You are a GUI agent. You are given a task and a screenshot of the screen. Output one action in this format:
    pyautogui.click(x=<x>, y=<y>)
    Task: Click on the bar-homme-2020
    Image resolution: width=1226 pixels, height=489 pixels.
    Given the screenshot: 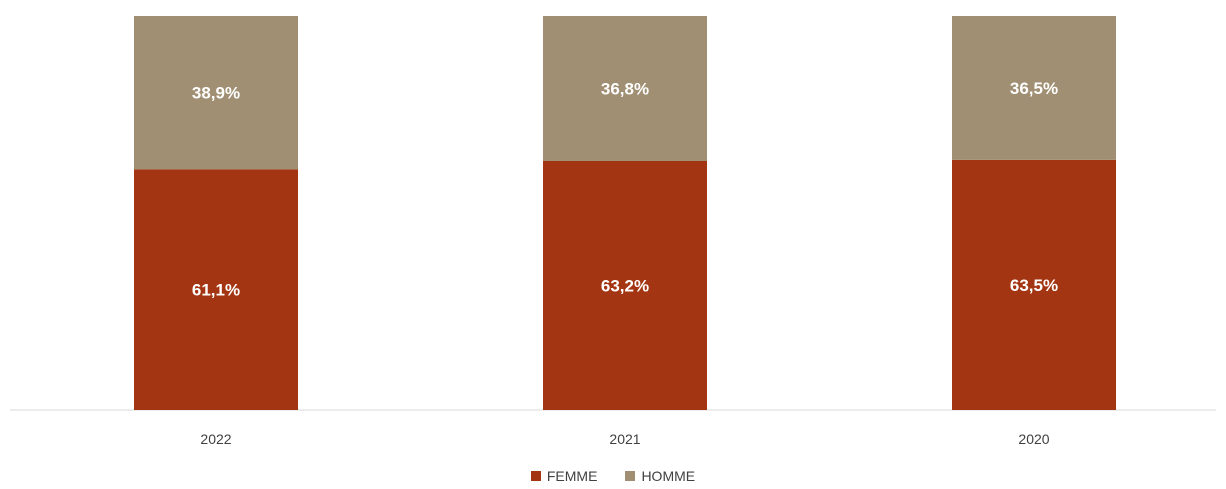 What is the action you would take?
    pyautogui.click(x=1034, y=88)
    